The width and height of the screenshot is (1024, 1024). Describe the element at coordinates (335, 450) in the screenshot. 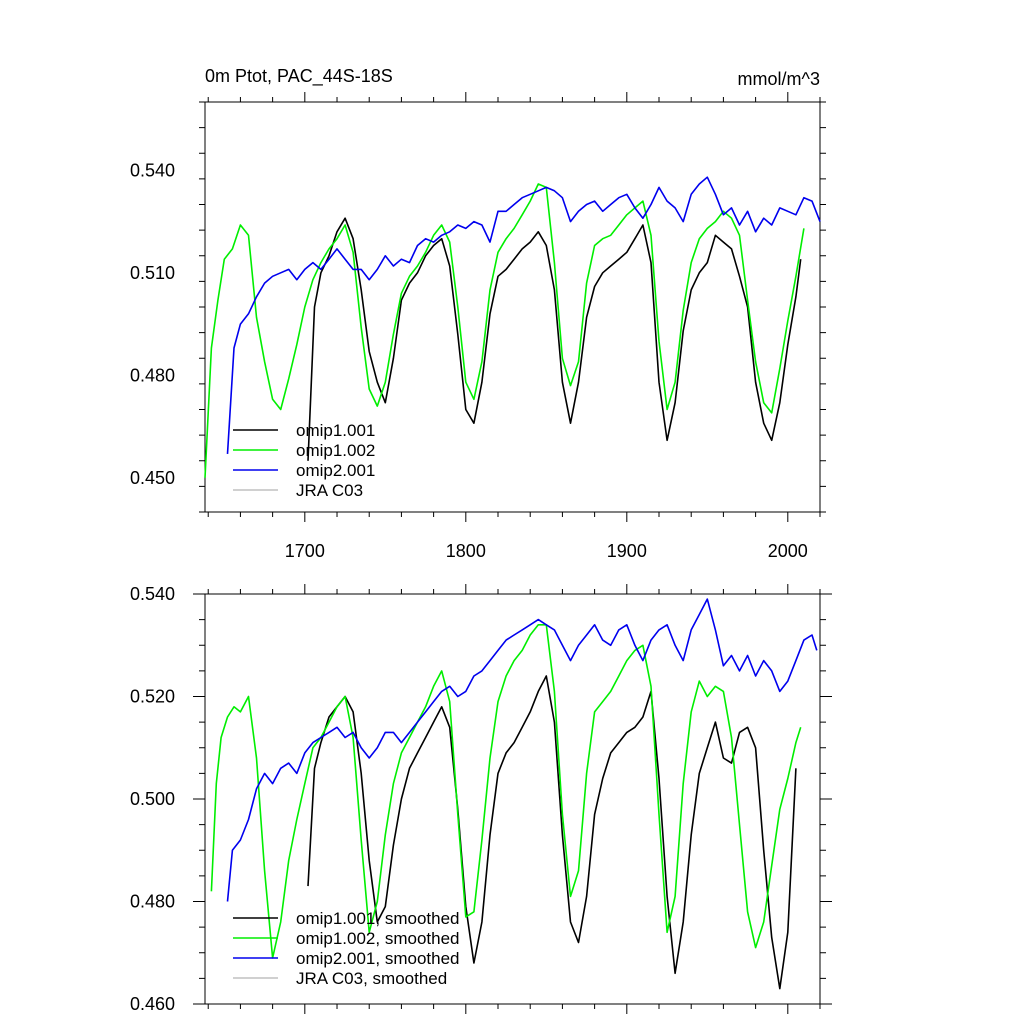

I see `legend-label: omip1.002` at that location.